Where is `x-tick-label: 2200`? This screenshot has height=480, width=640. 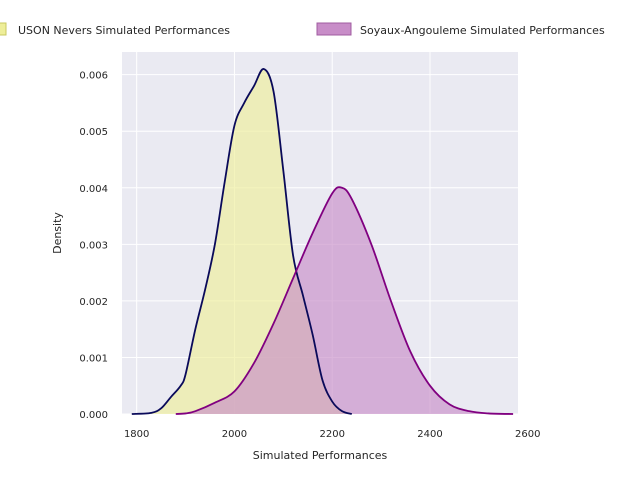 x-tick-label: 2200 is located at coordinates (331, 434).